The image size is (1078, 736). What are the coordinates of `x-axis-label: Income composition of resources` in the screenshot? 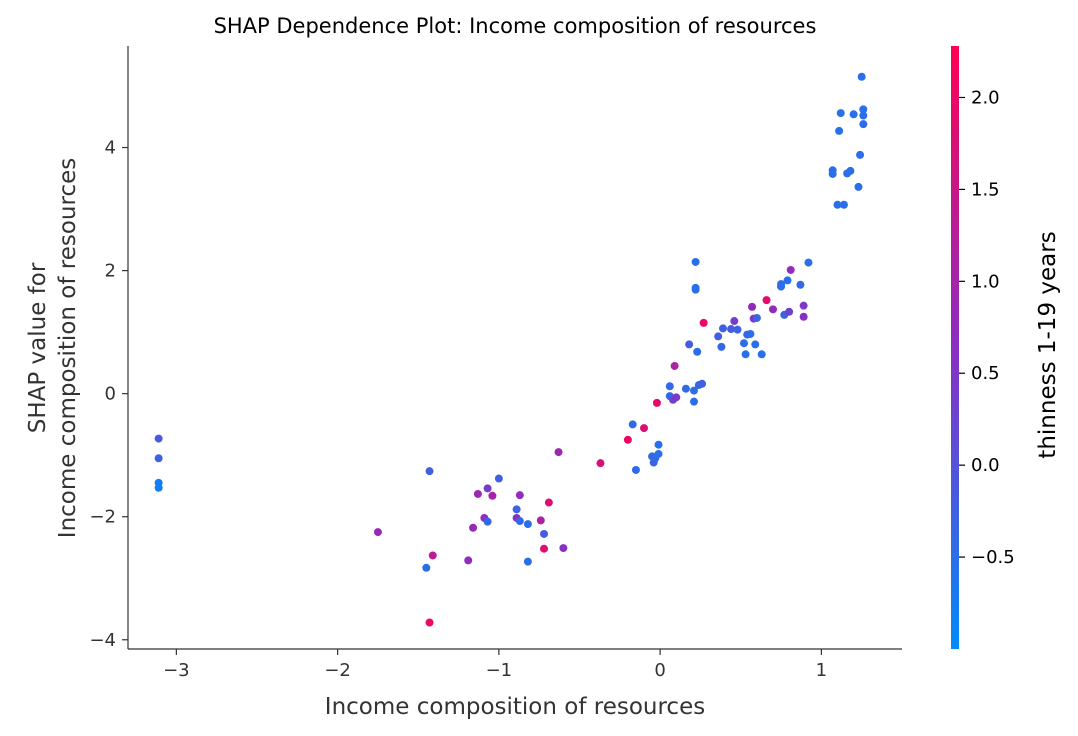 It's located at (515, 707).